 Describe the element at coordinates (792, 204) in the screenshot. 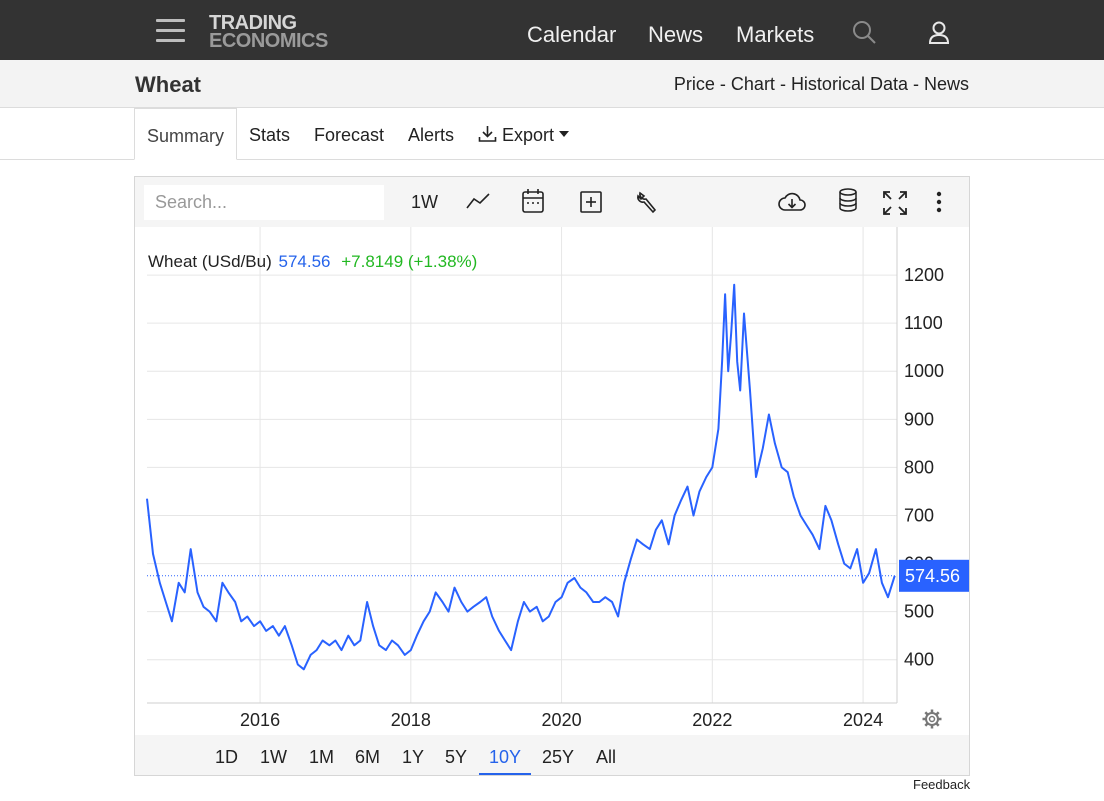

I see `cloud-download-icon` at that location.